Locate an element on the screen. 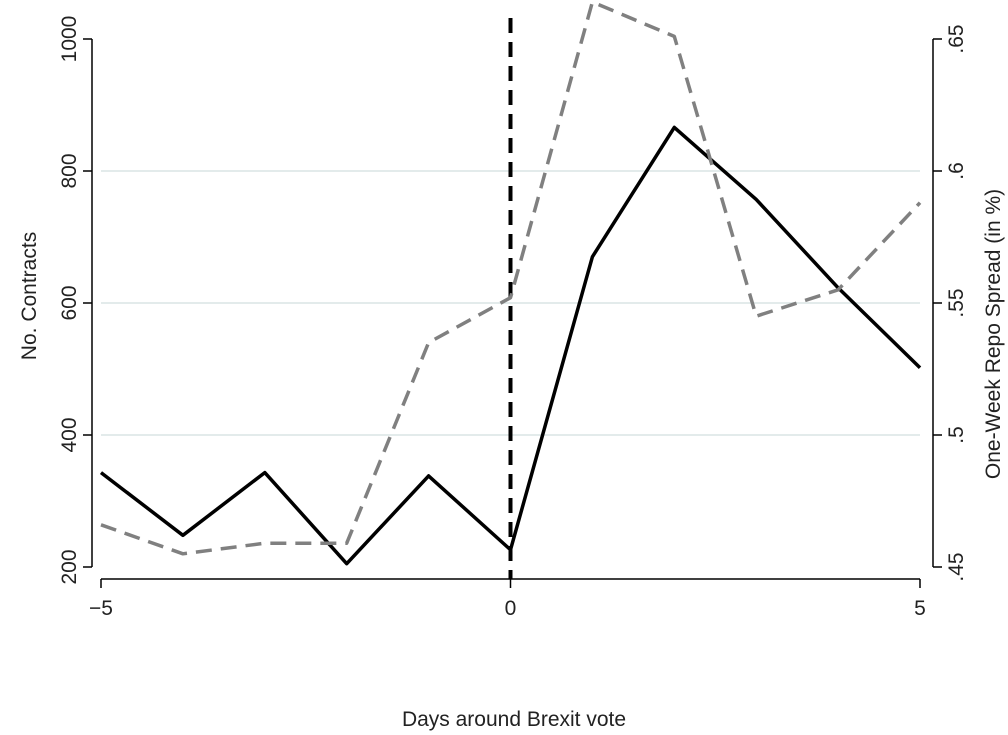 The image size is (1008, 735). y-tick-label-600: 600 is located at coordinates (69, 302).